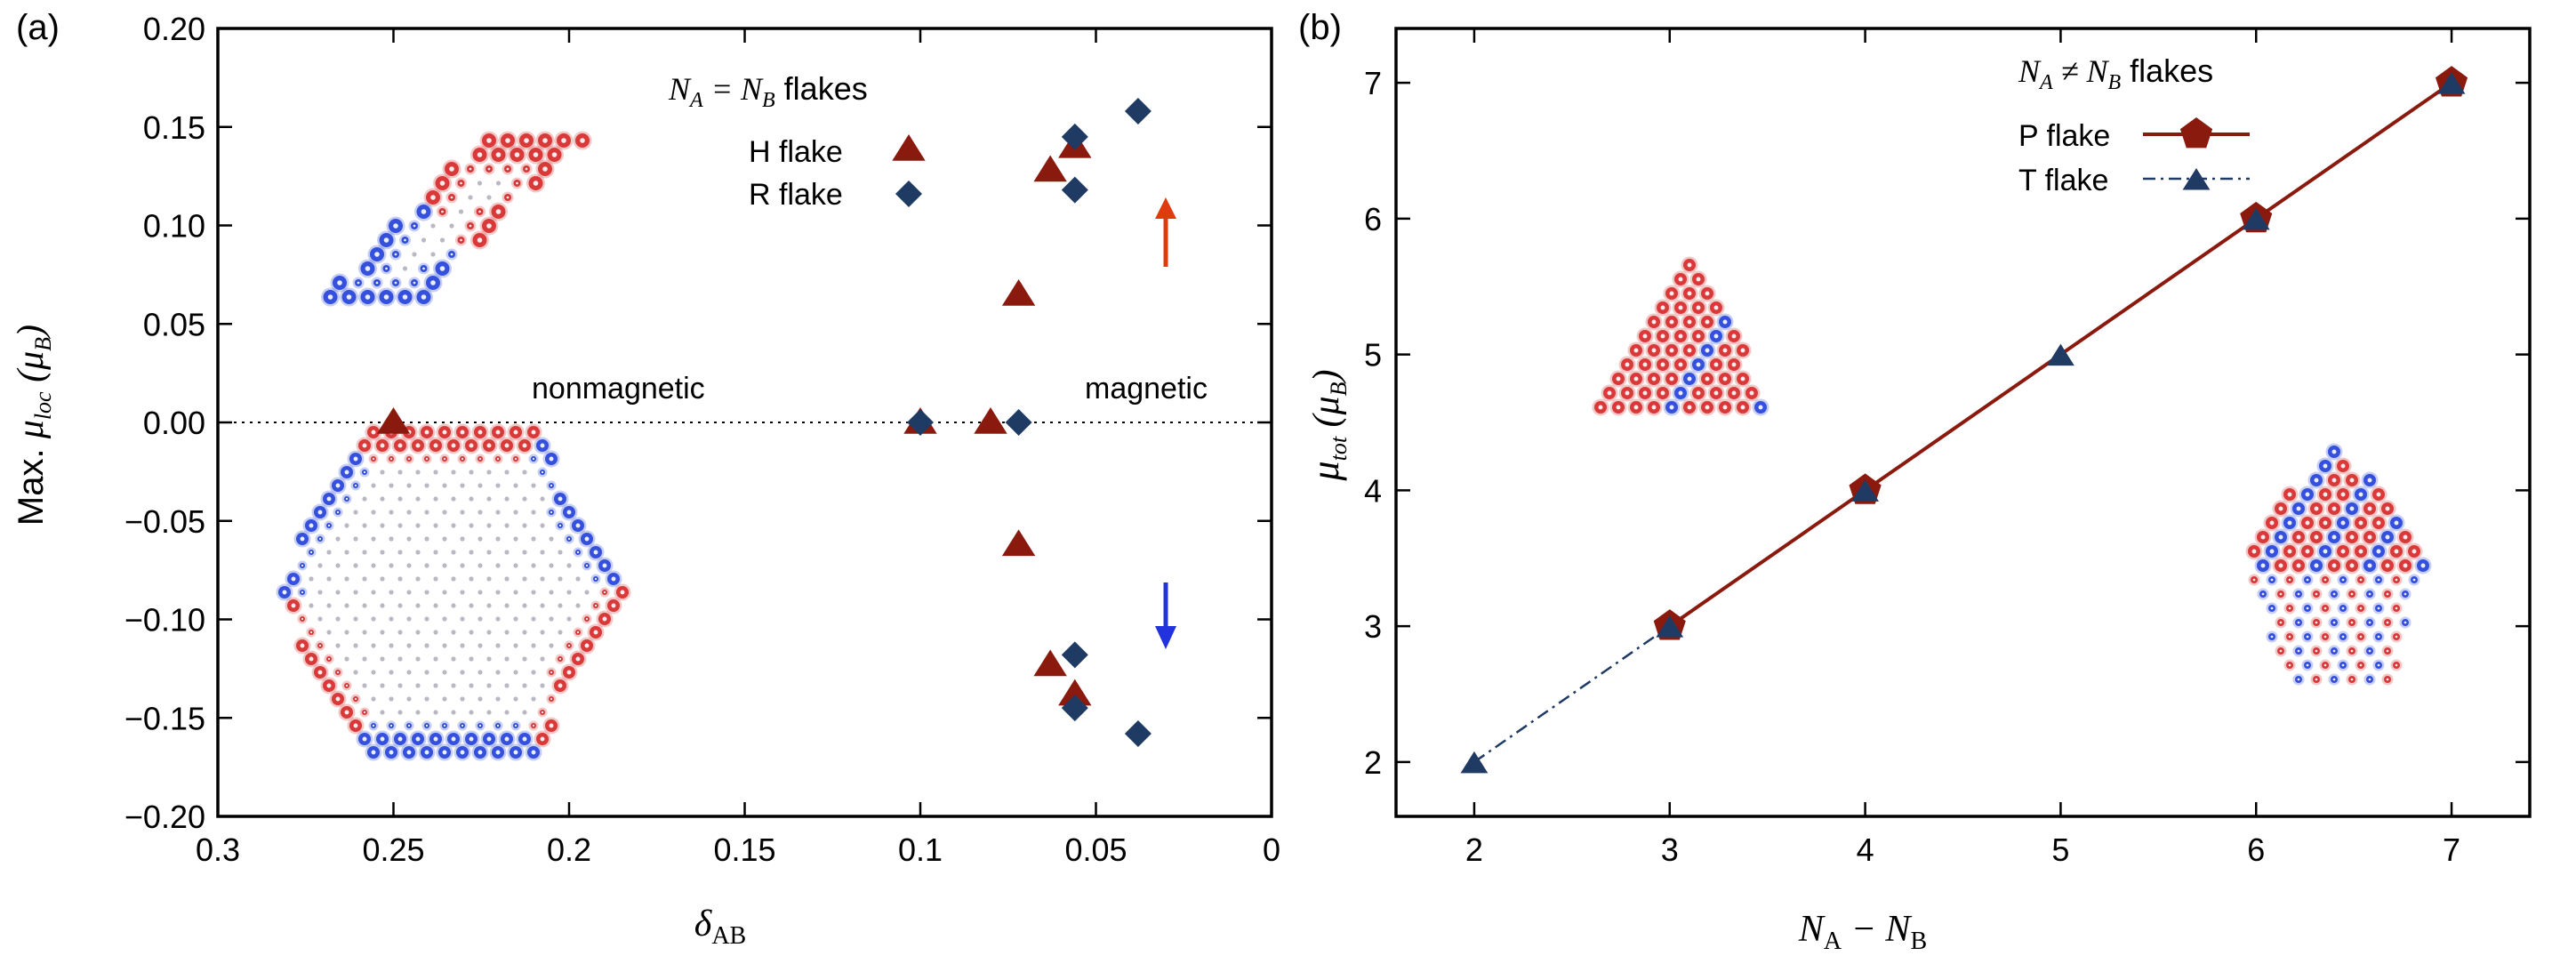  Describe the element at coordinates (2338, 564) in the screenshot. I see `p-flake-inset` at that location.